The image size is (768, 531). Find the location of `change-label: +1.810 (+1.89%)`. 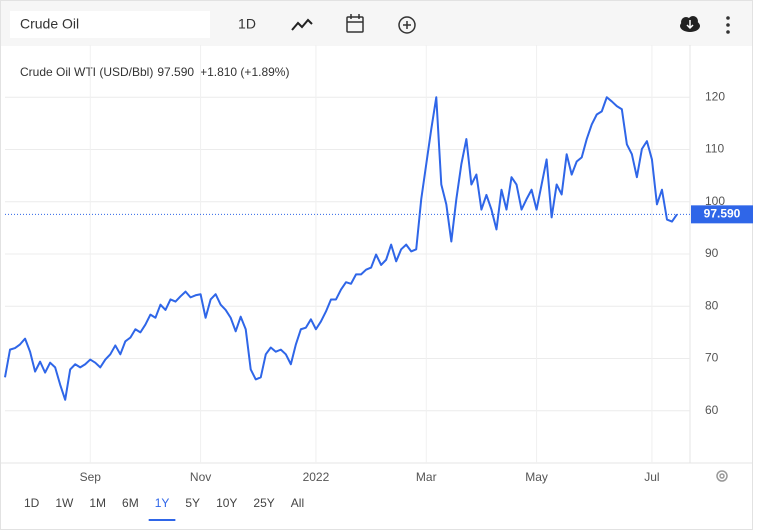

change-label: +1.810 (+1.89%) is located at coordinates (244, 72).